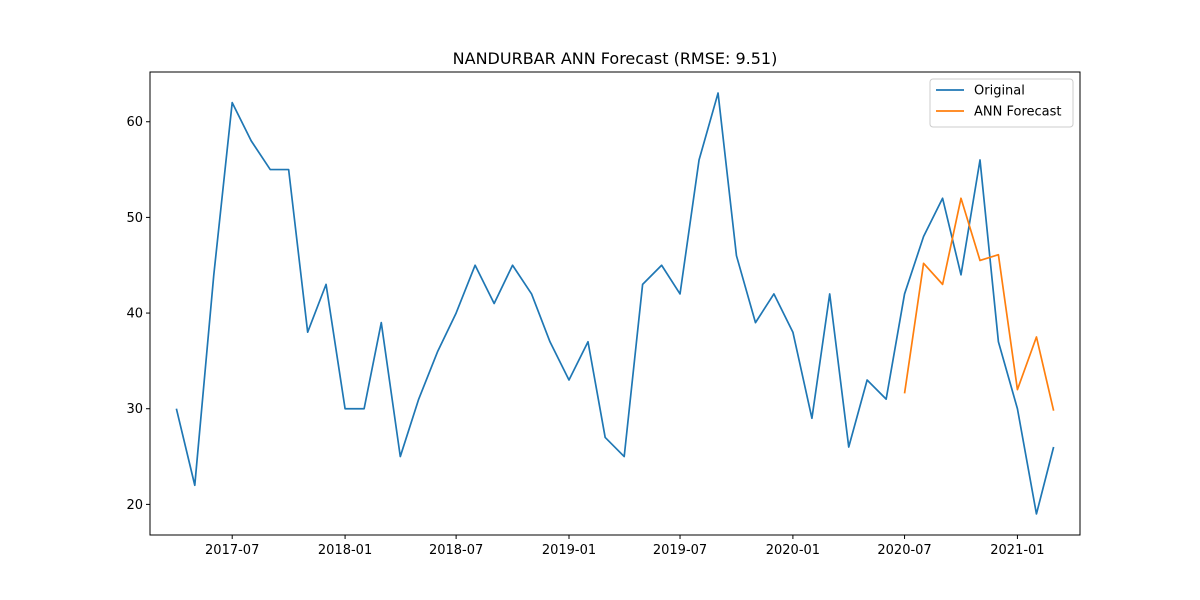 The height and width of the screenshot is (600, 1200). I want to click on x-tick-label: 2019-01, so click(569, 550).